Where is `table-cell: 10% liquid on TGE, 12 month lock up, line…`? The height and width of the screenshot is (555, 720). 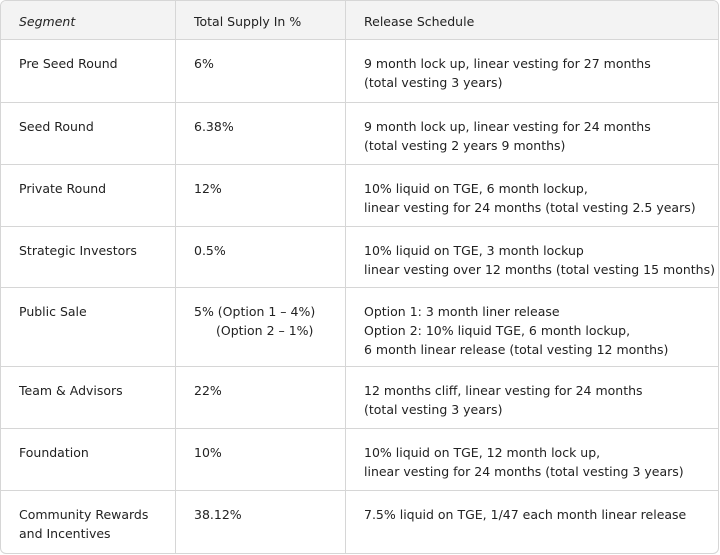 table-cell: 10% liquid on TGE, 12 month lock up, line… is located at coordinates (532, 460).